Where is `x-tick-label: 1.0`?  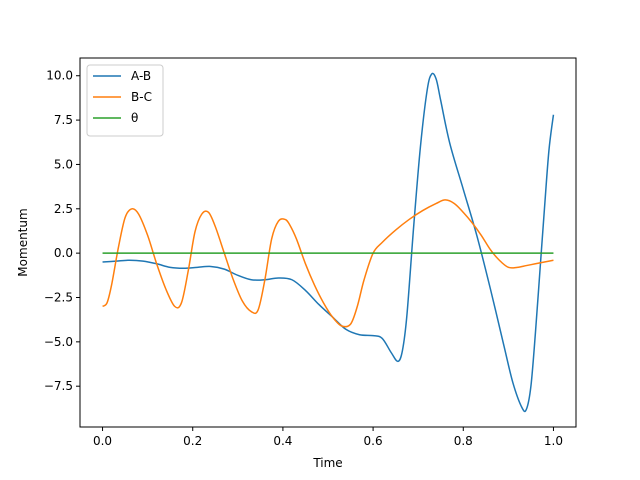 x-tick-label: 1.0 is located at coordinates (553, 441).